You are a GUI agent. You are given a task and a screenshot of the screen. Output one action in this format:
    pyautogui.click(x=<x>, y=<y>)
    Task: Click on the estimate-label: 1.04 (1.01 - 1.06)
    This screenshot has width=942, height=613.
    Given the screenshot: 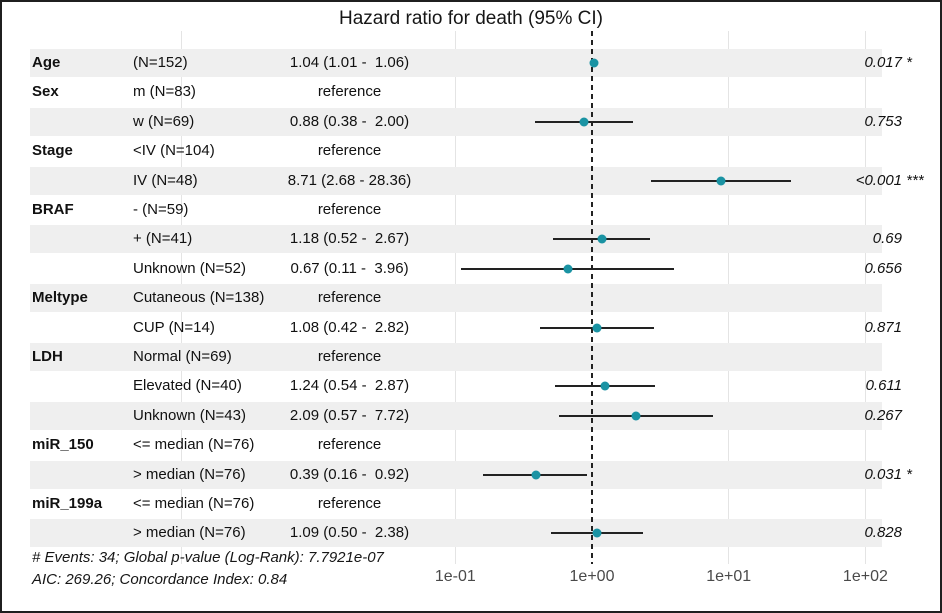 What is the action you would take?
    pyautogui.click(x=349, y=62)
    